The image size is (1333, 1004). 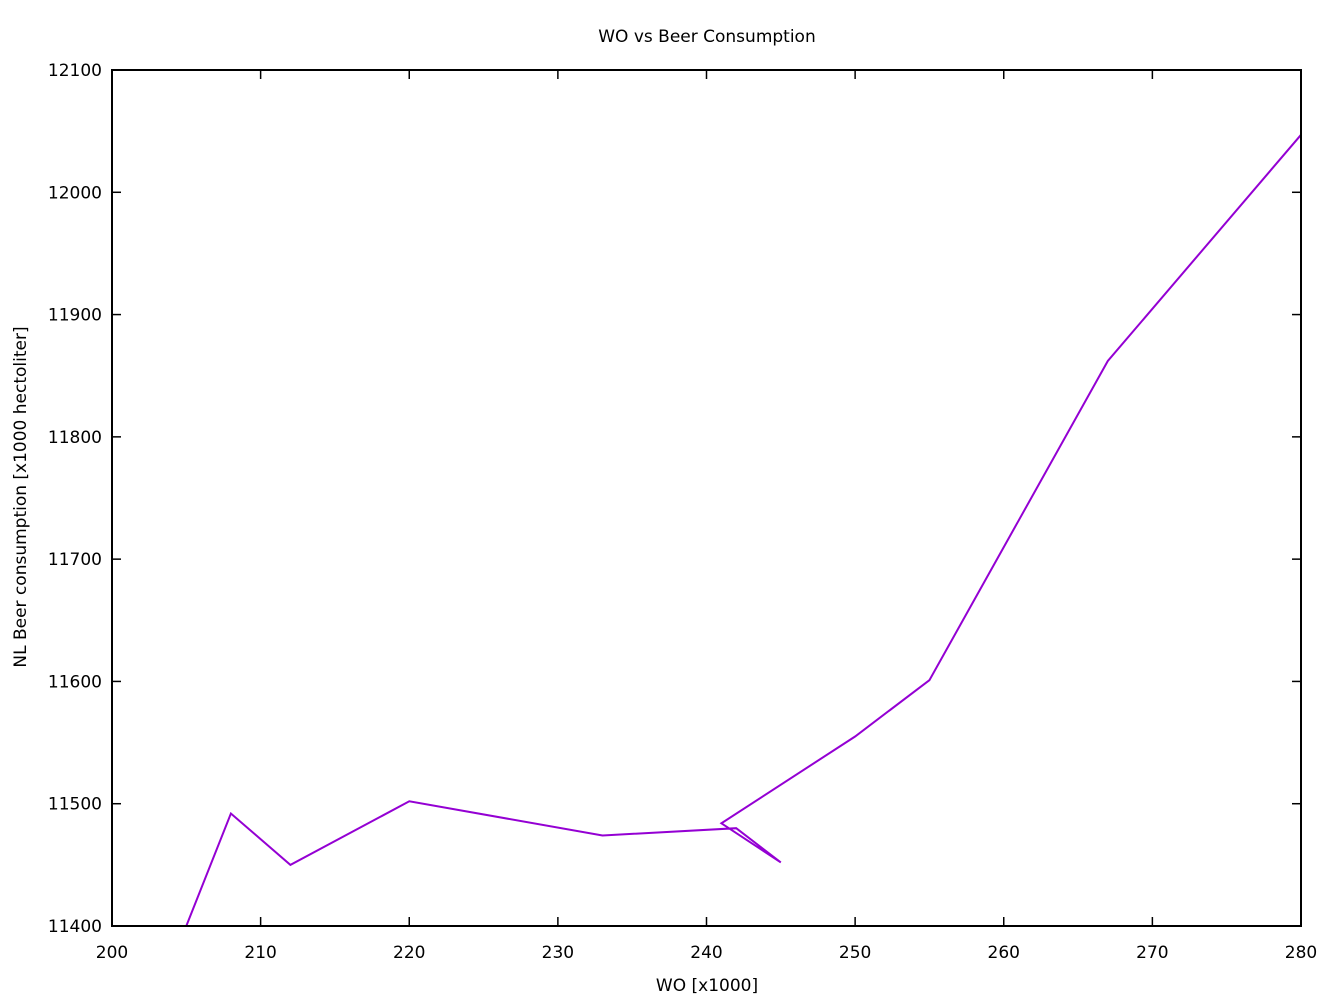 What do you see at coordinates (1152, 953) in the screenshot?
I see `x-tick-label: 270` at bounding box center [1152, 953].